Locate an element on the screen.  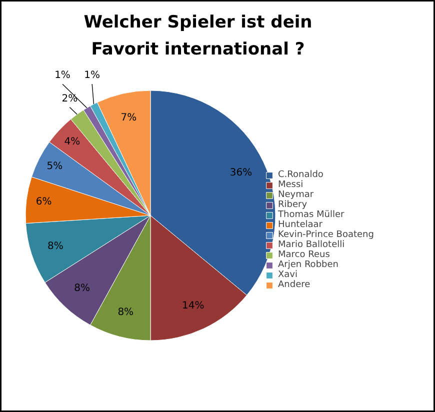
legend-label: Xavi is located at coordinates (288, 275).